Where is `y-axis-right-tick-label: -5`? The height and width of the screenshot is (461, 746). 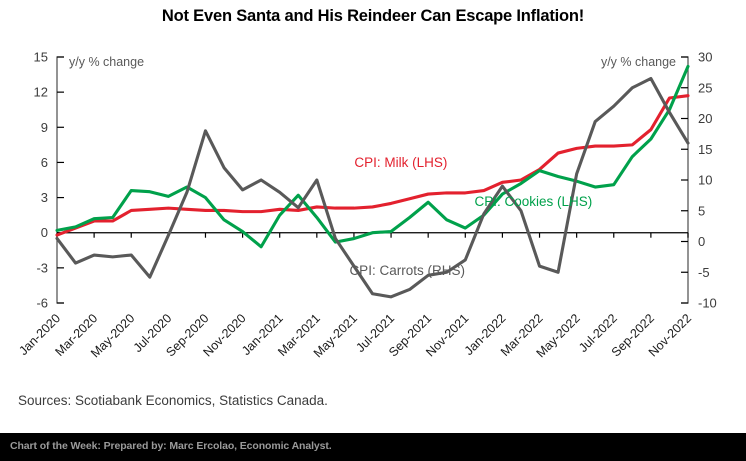
y-axis-right-tick-label: -5 is located at coordinates (704, 272).